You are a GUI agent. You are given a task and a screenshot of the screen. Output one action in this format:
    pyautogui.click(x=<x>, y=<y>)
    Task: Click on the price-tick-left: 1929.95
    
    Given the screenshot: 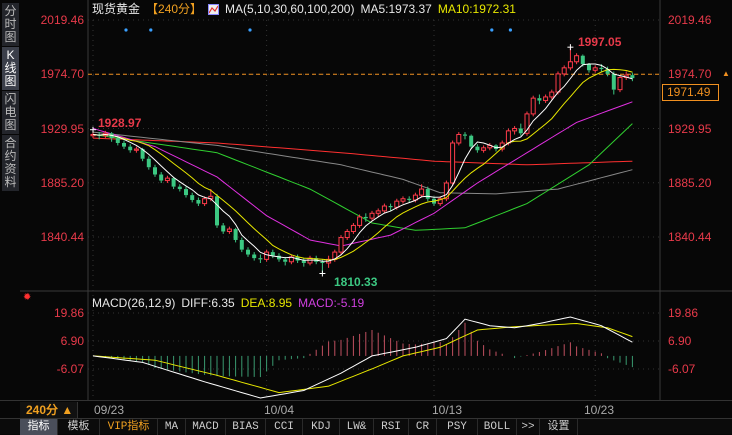 What is the action you would take?
    pyautogui.click(x=62, y=128)
    